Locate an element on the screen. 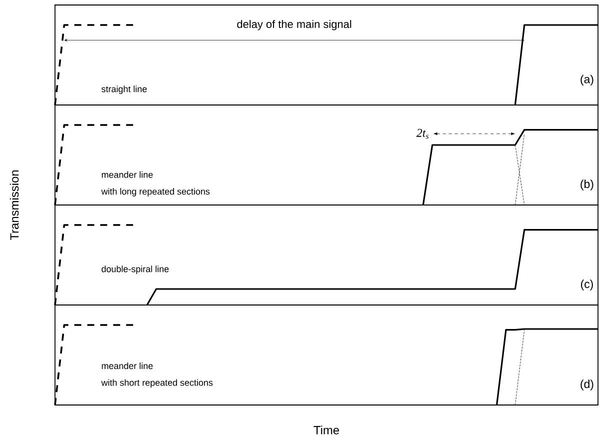 The image size is (600, 443). annotation: 2t$_{s}$ is located at coordinates (422, 133).